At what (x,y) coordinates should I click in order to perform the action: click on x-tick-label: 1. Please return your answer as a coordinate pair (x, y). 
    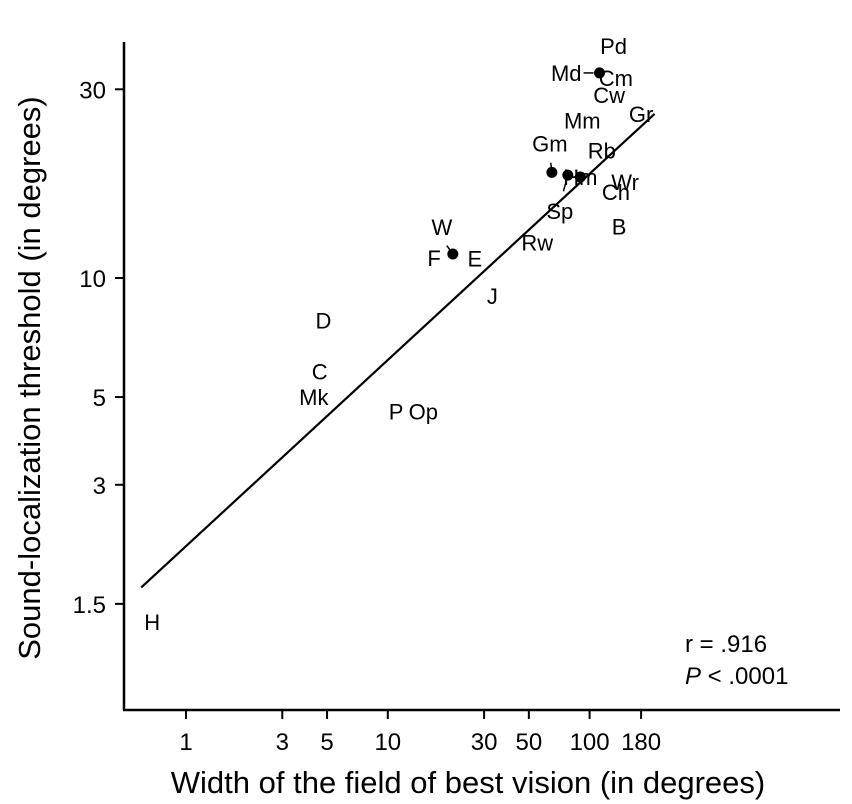
    Looking at the image, I should click on (185, 742).